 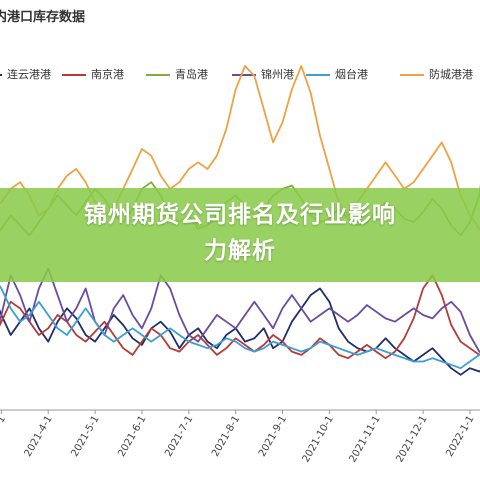 I want to click on x-tick-label: 2021-9-1, so click(x=273, y=436).